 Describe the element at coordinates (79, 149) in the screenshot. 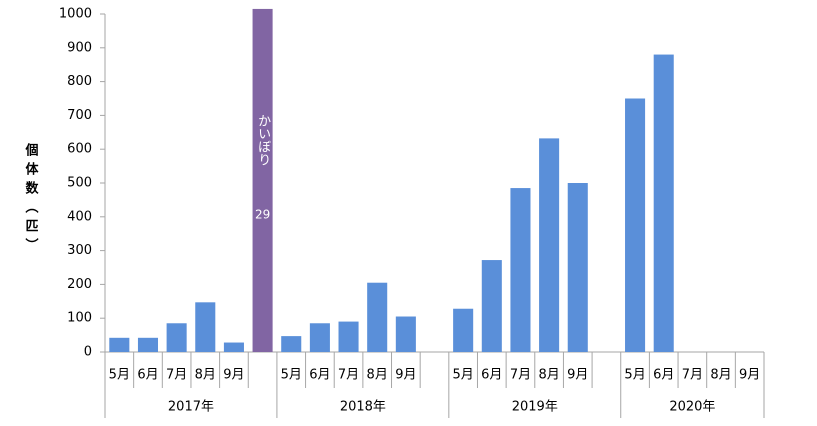

I see `y-tick-label: 600` at that location.